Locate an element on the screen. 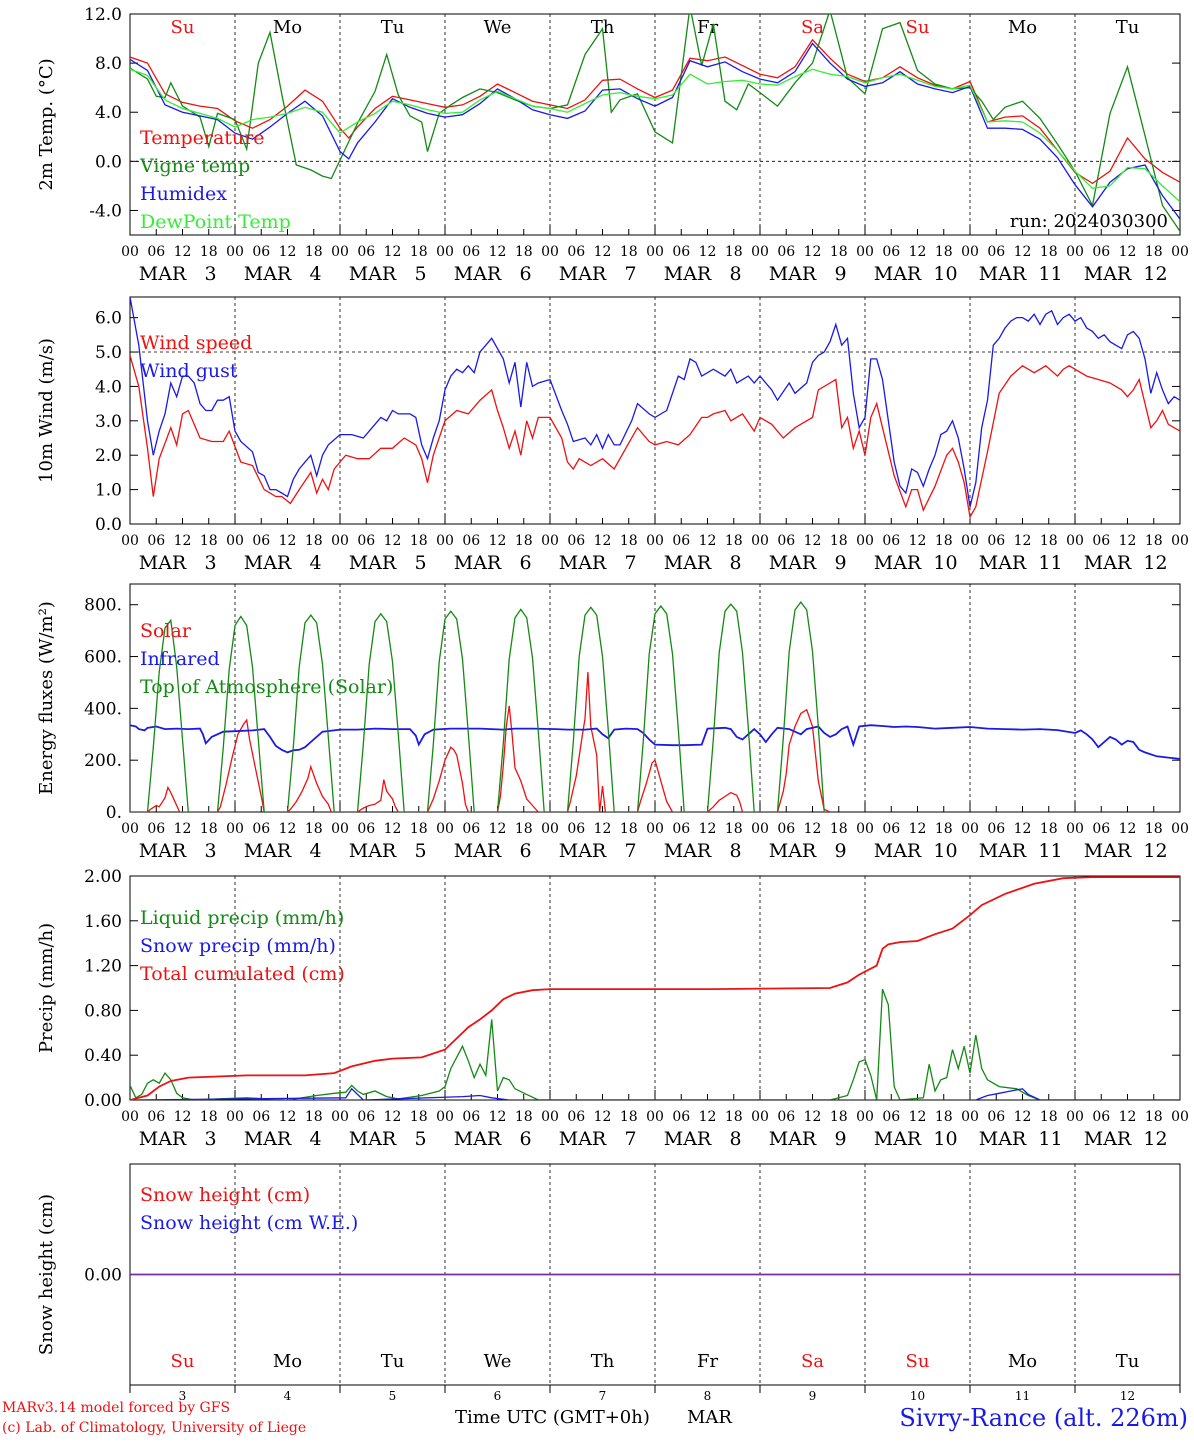 This screenshot has width=1194, height=1445. legend-entry: Wind gust is located at coordinates (189, 371).